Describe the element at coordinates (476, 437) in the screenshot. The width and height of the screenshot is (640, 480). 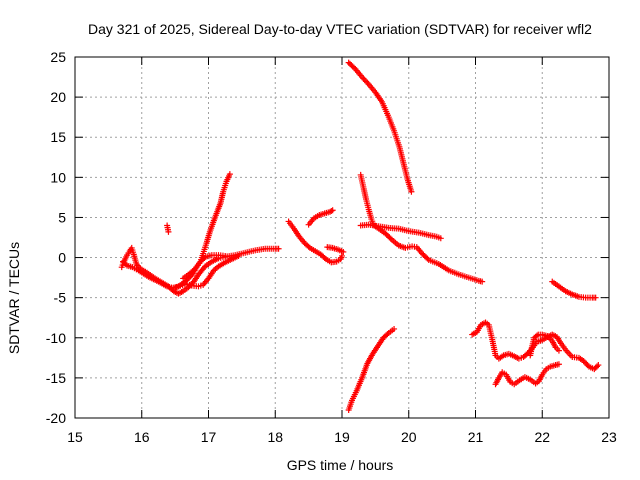
I see `x-tick-label: 21` at that location.